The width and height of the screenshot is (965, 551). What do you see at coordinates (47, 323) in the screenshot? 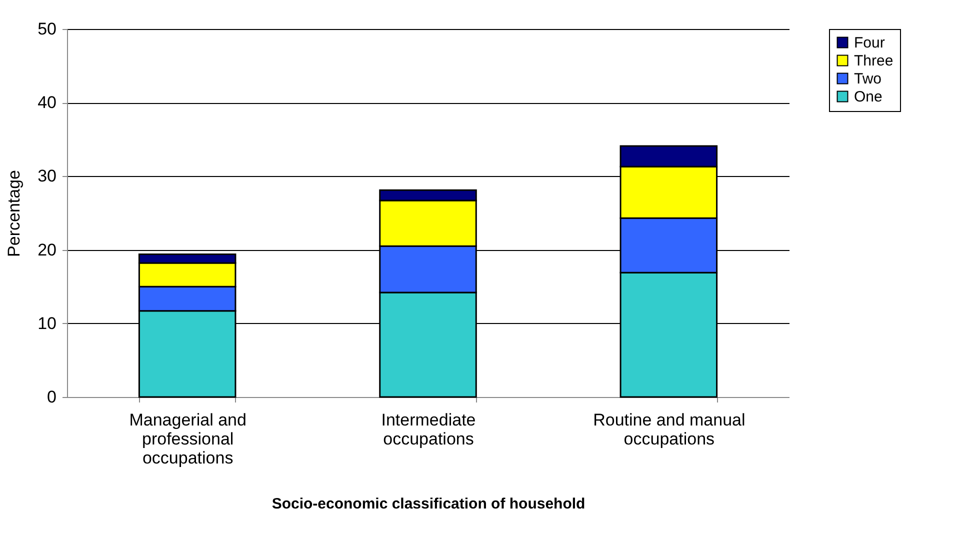
I see `y-tick-label: 10` at bounding box center [47, 323].